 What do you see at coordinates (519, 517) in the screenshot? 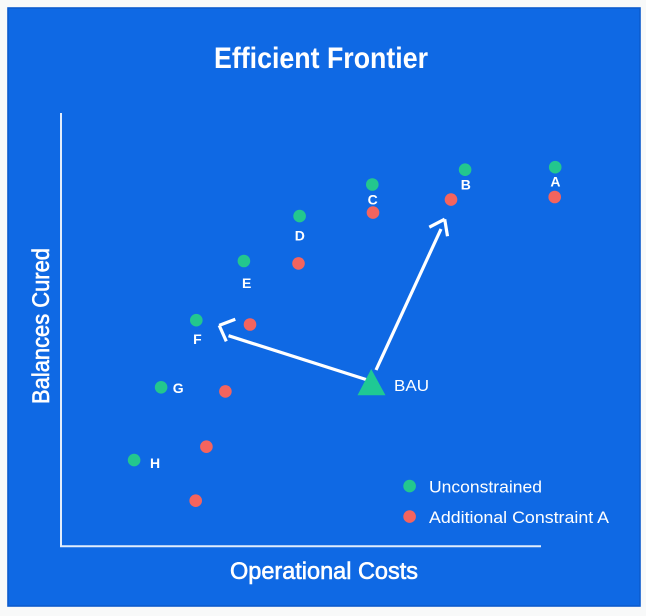
I see `svg-text: Additional Constraint A` at bounding box center [519, 517].